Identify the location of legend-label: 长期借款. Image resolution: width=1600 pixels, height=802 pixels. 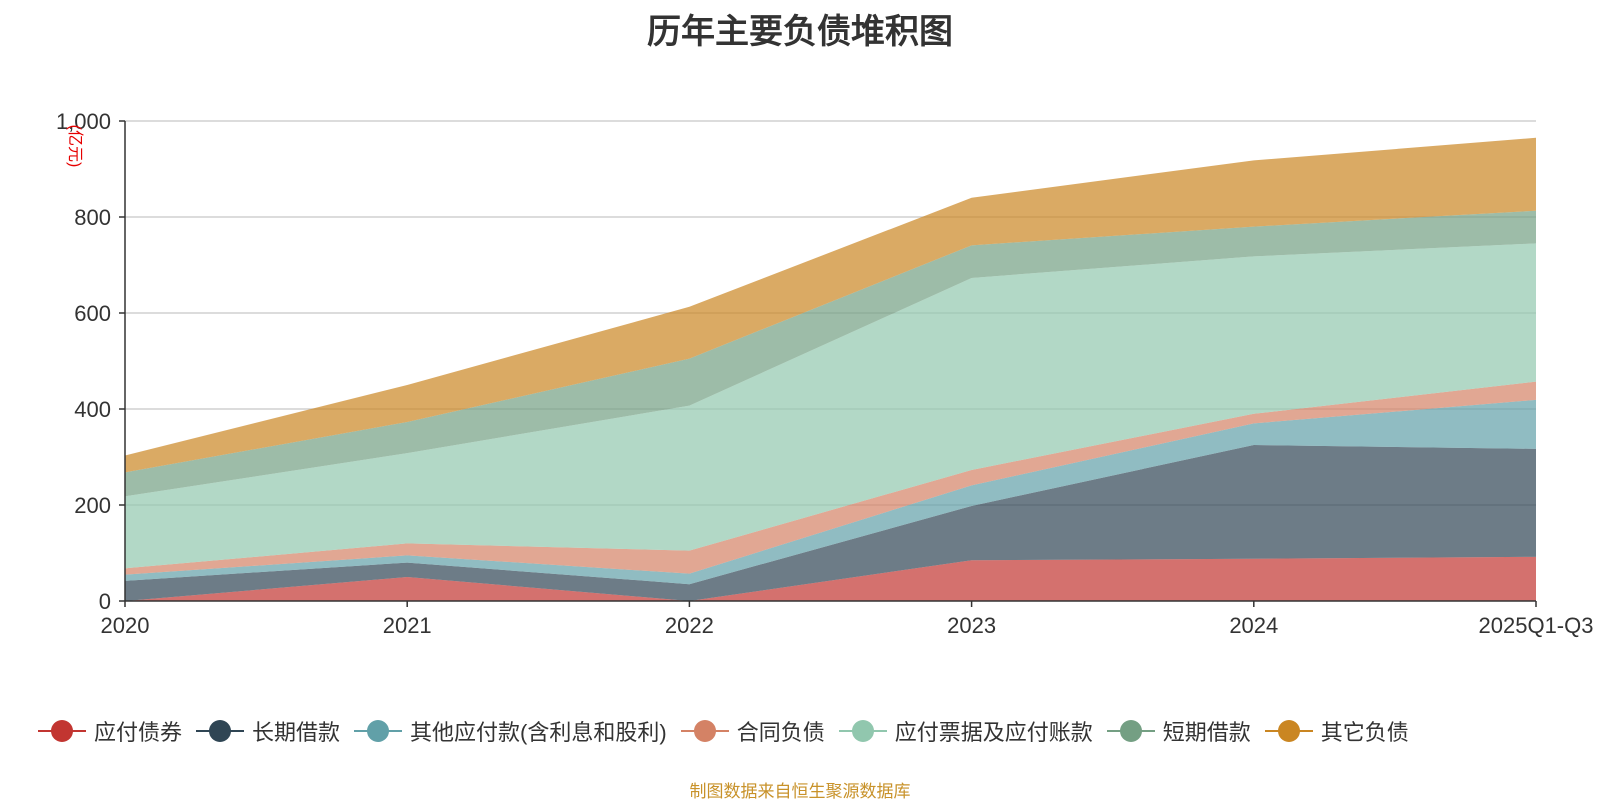
(296, 732).